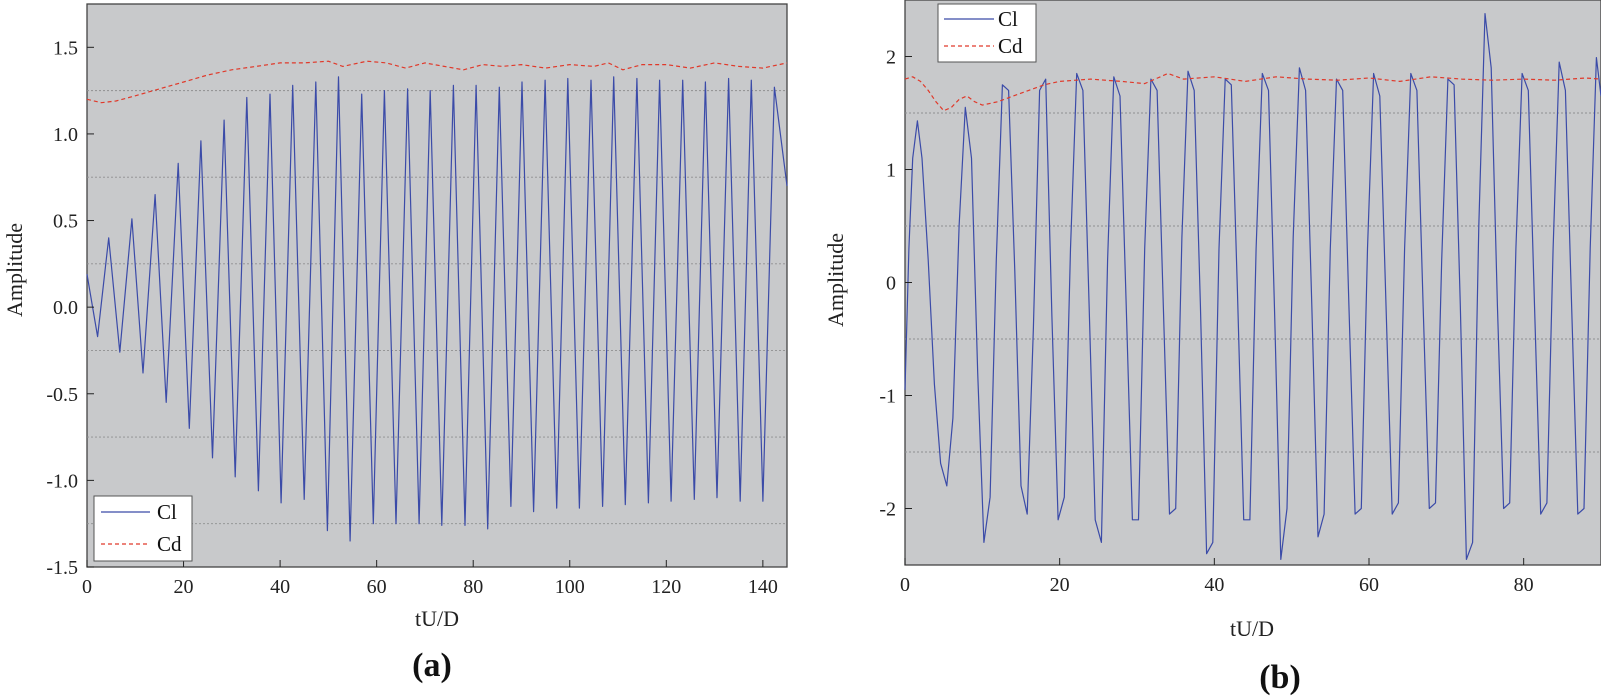 The height and width of the screenshot is (700, 1601). What do you see at coordinates (437, 618) in the screenshot?
I see `x-axis-title-a: tU/D` at bounding box center [437, 618].